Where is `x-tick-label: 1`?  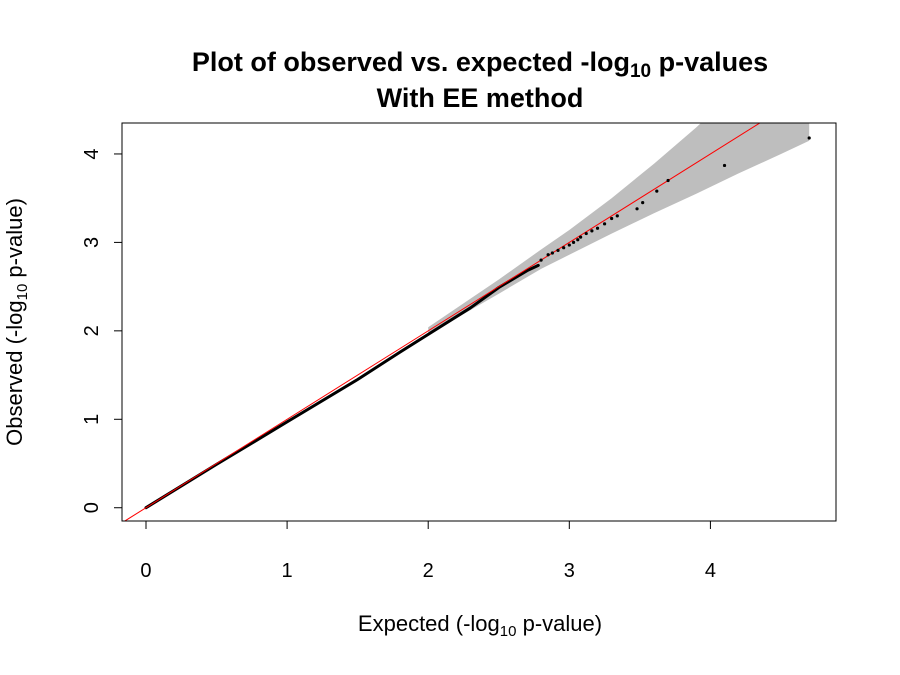
x-tick-label: 1 is located at coordinates (287, 571).